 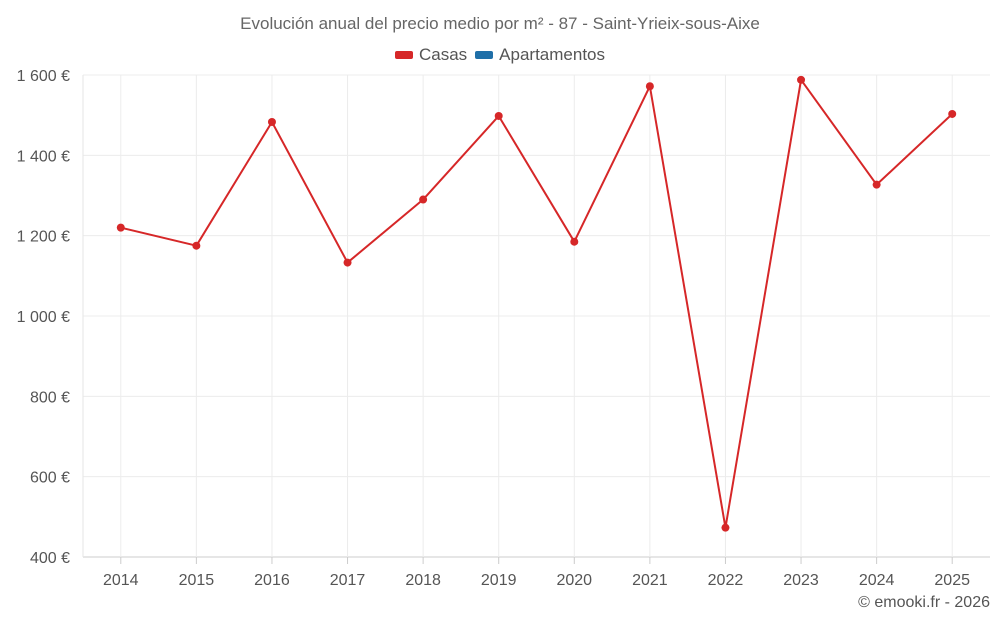 What do you see at coordinates (443, 54) in the screenshot?
I see `legend-label-casas: Casas` at bounding box center [443, 54].